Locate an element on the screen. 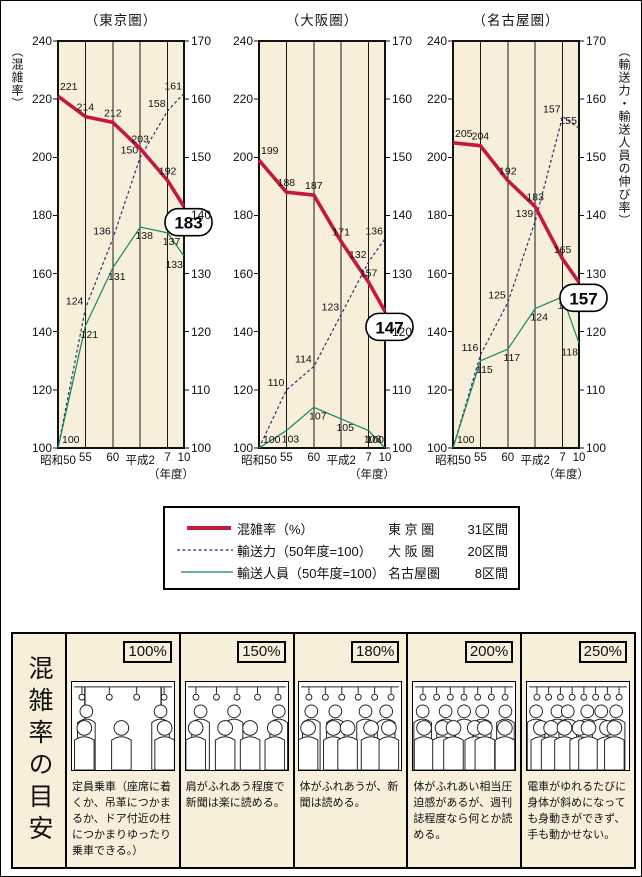 Image resolution: width=642 pixels, height=877 pixels. right-axis-tick-label: 150 is located at coordinates (402, 157).